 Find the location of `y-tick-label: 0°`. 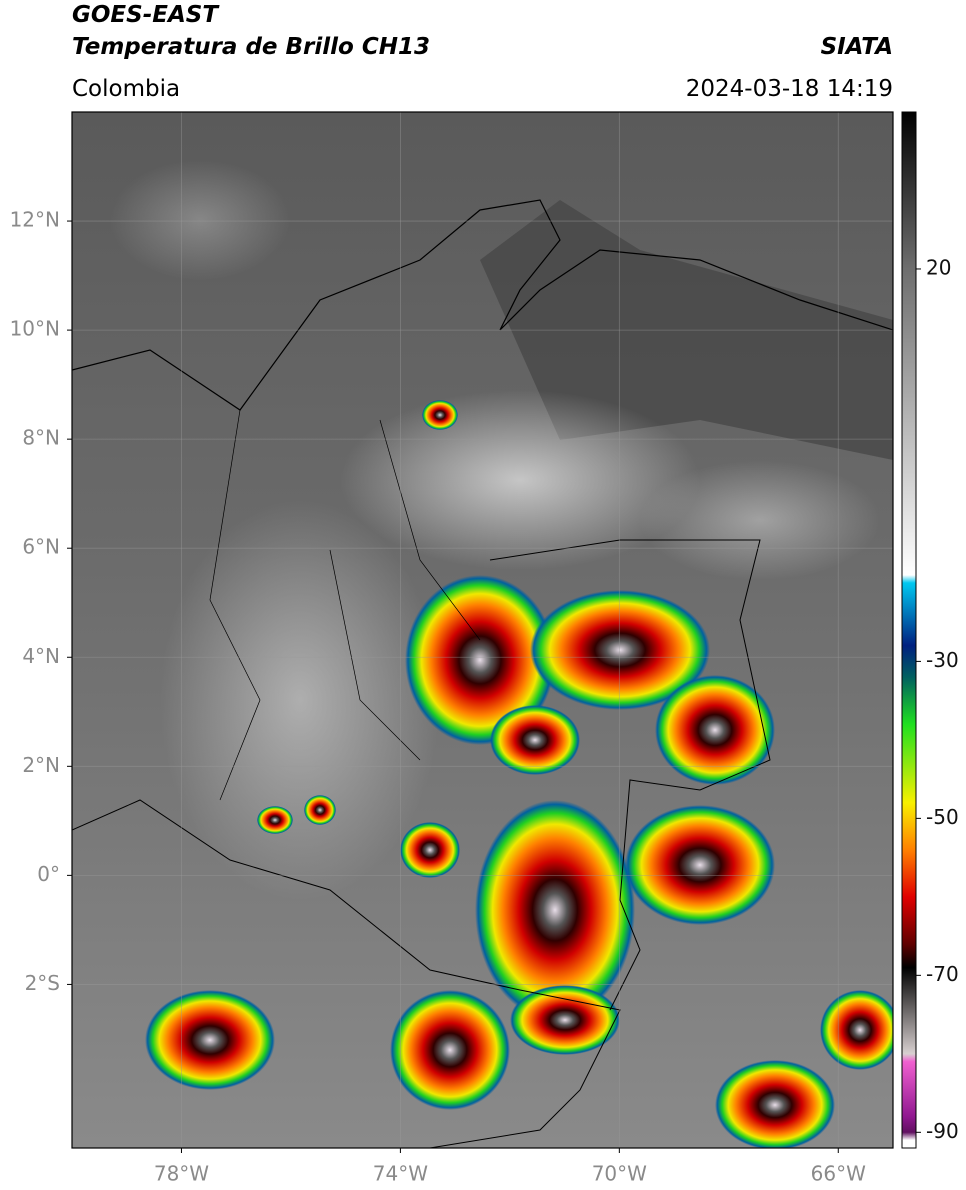

y-tick-label: 0° is located at coordinates (48, 874).